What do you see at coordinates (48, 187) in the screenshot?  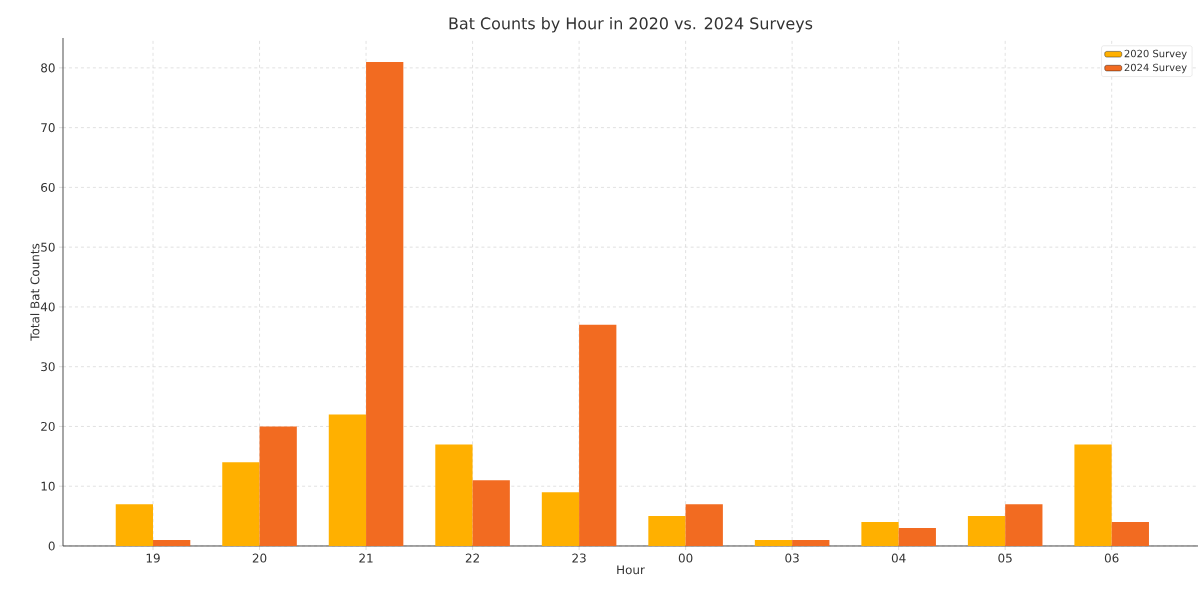 I see `y-tick-label: 60` at bounding box center [48, 187].